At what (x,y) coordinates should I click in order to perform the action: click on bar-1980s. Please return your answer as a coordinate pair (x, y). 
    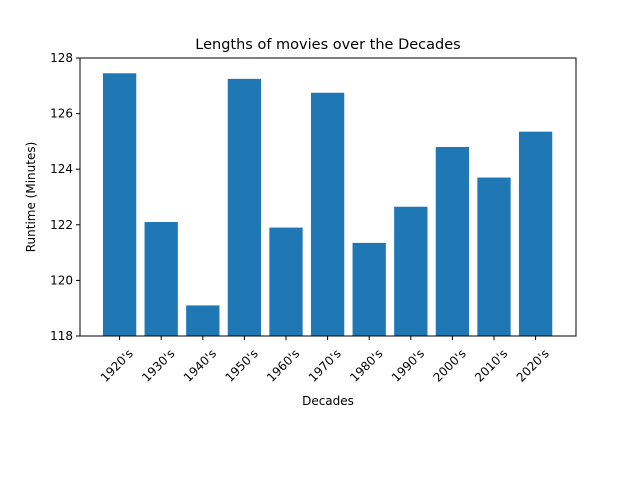
    Looking at the image, I should click on (369, 289).